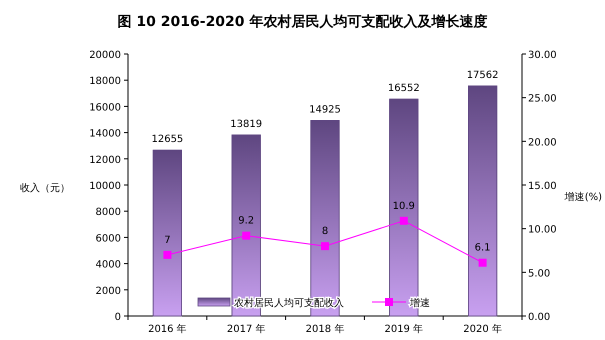  What do you see at coordinates (105, 186) in the screenshot?
I see `y-tick-label: 10000` at bounding box center [105, 186].